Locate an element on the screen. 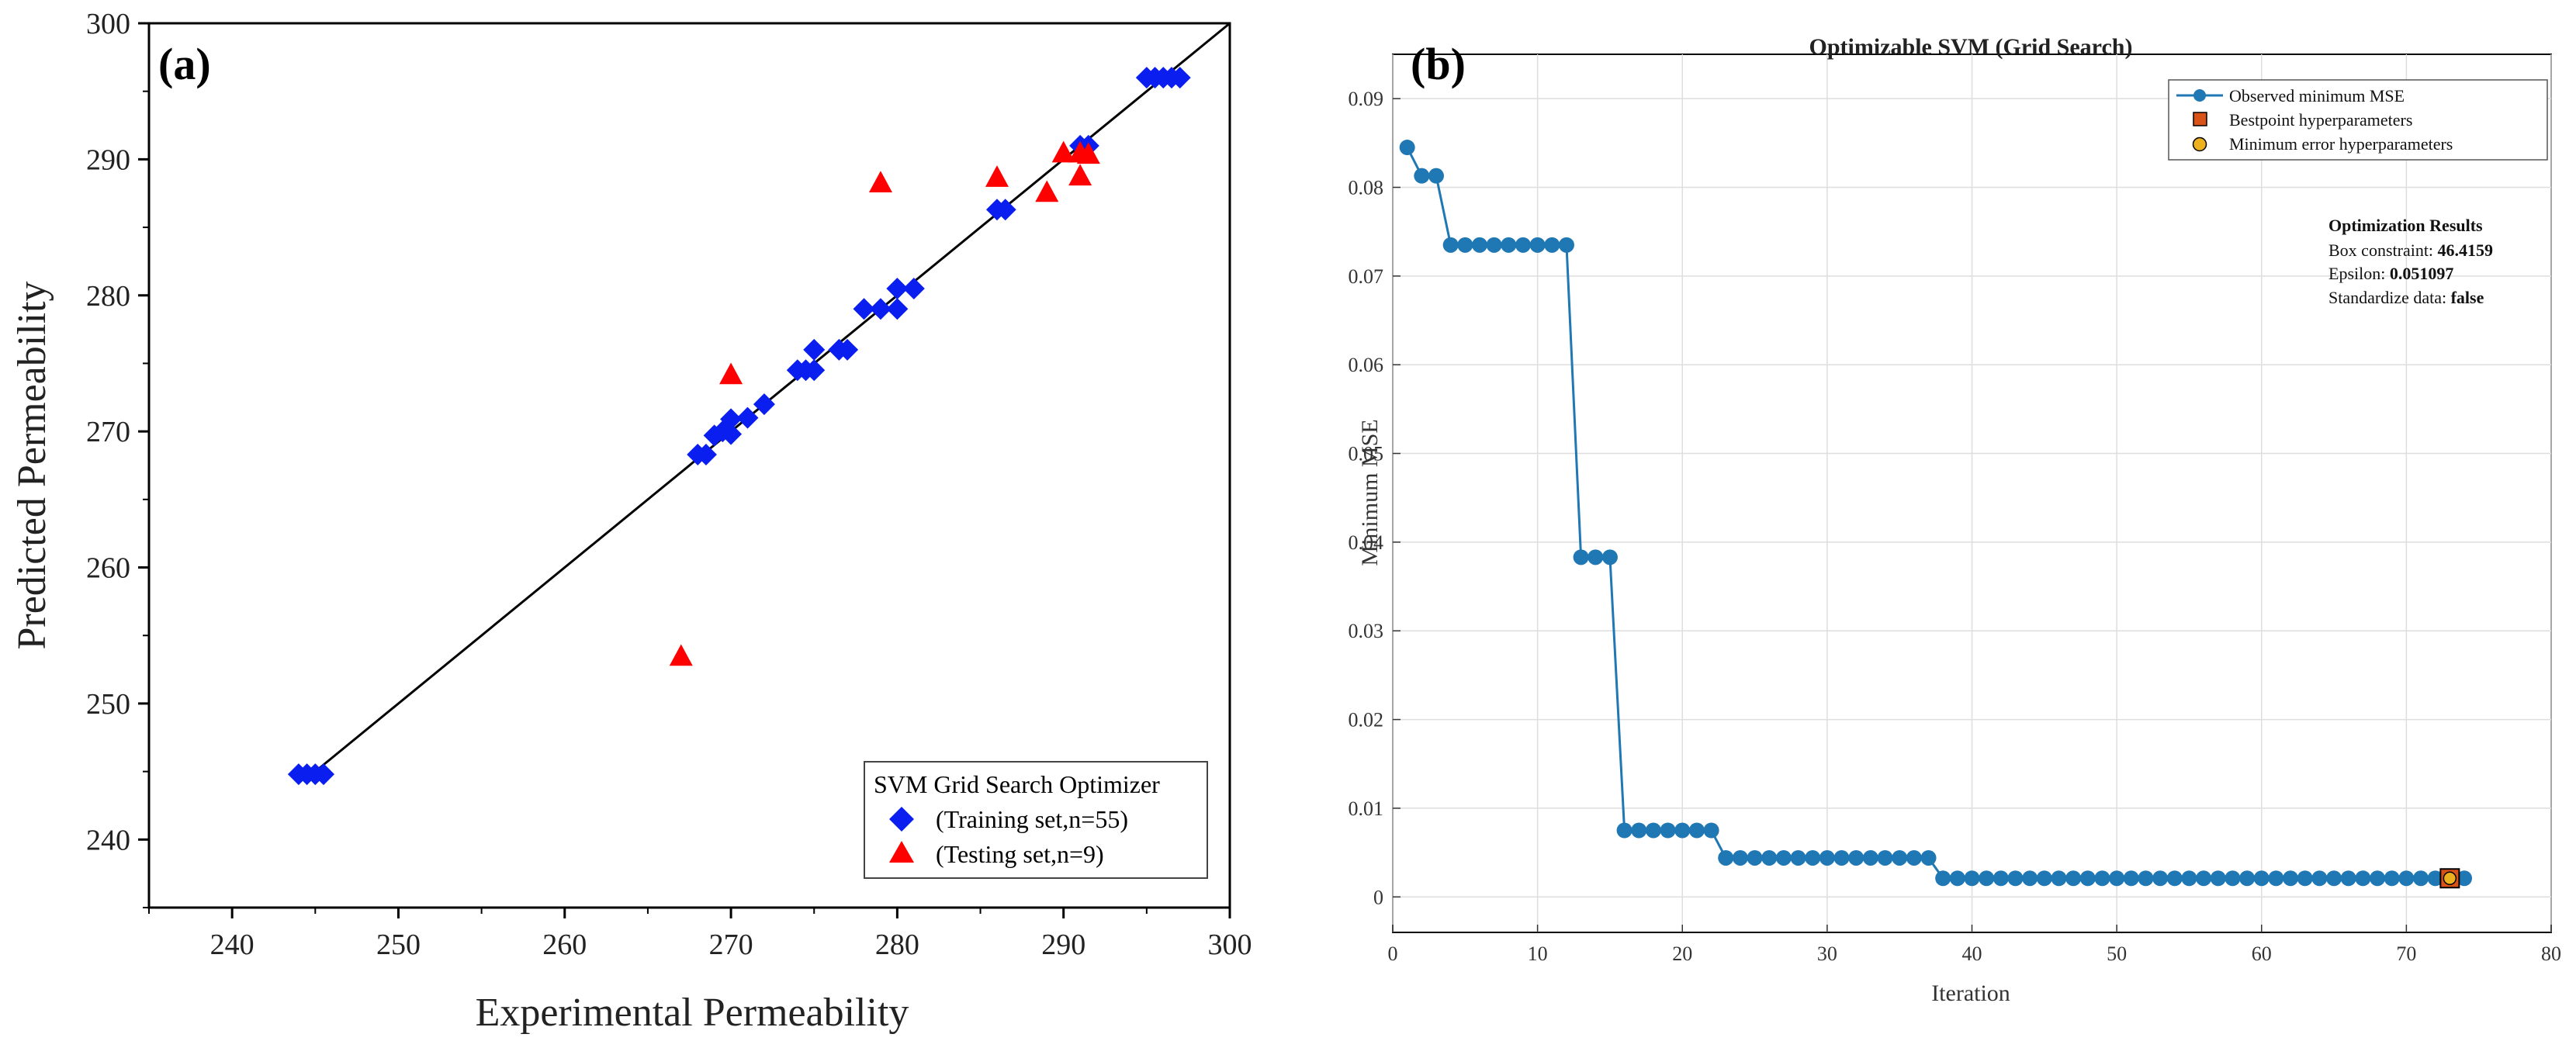 This screenshot has height=1041, width=2576. x-tick-label: 10 is located at coordinates (1538, 953).